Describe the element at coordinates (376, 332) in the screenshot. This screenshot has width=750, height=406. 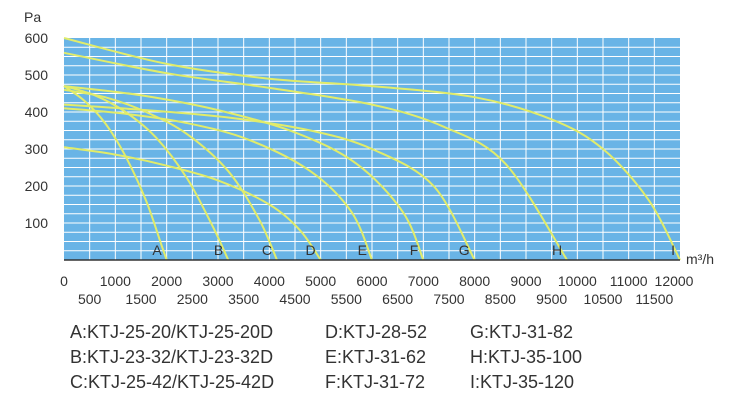
I see `legend-item-d: D:KTJ-28-52` at that location.